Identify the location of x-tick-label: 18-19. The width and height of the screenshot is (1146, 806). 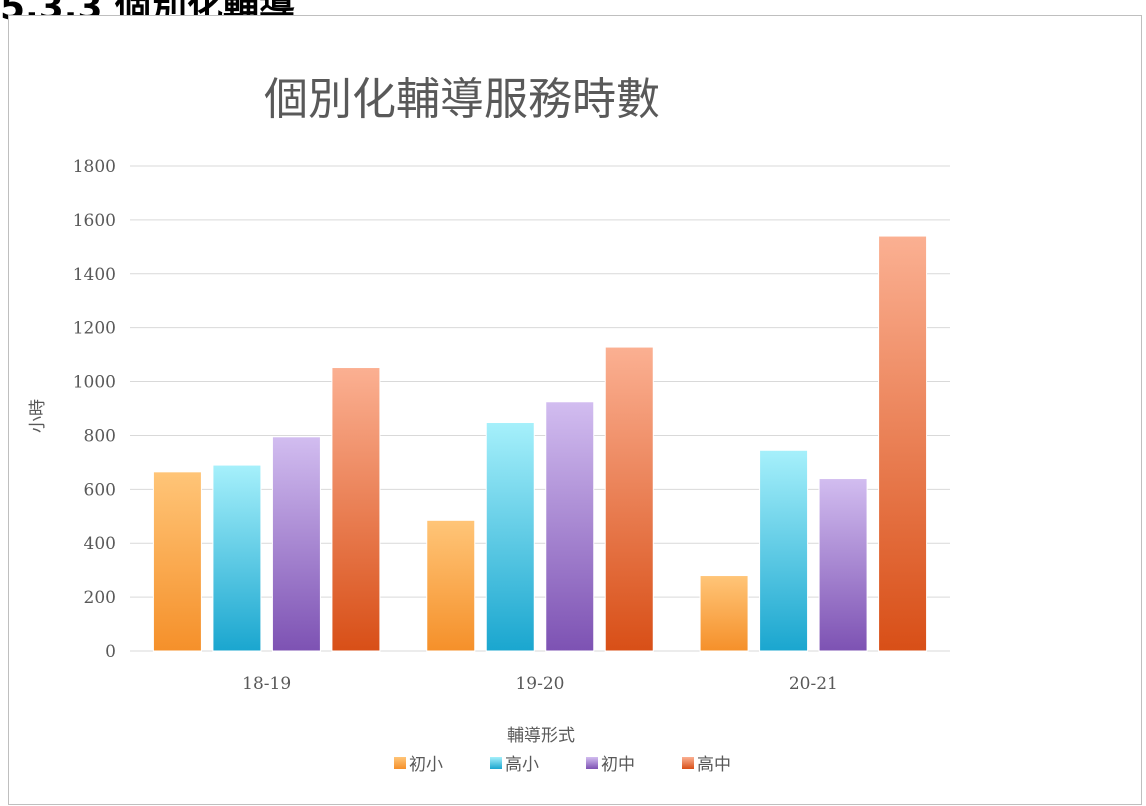
(266, 684).